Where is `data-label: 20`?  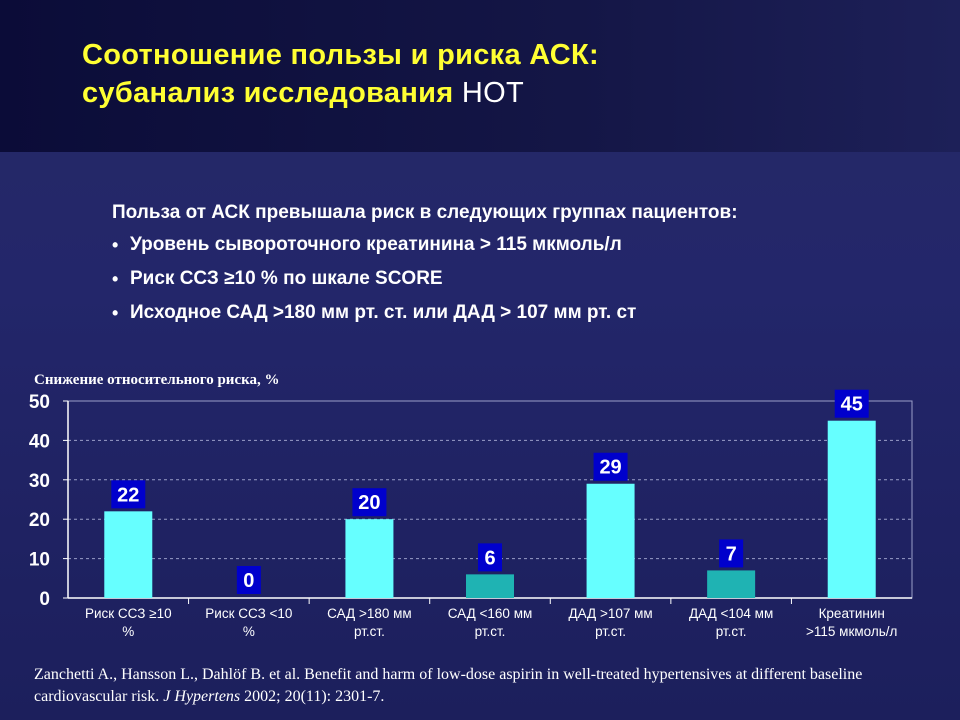 data-label: 20 is located at coordinates (369, 503).